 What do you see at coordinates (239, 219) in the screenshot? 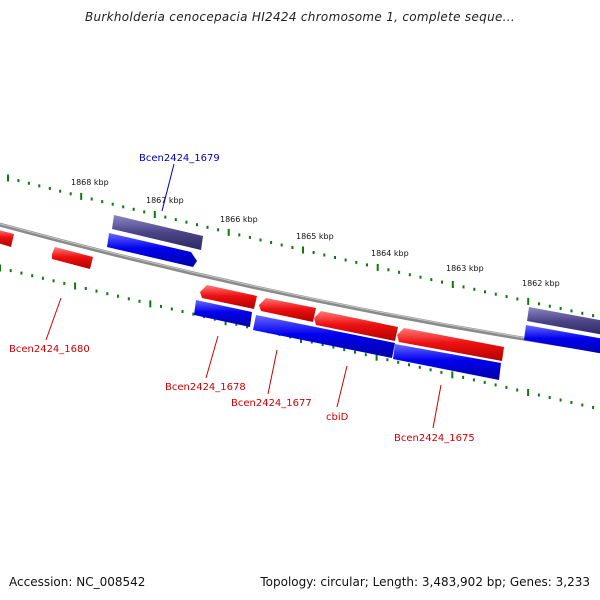
I see `kbp-label: 1866 kbp` at bounding box center [239, 219].